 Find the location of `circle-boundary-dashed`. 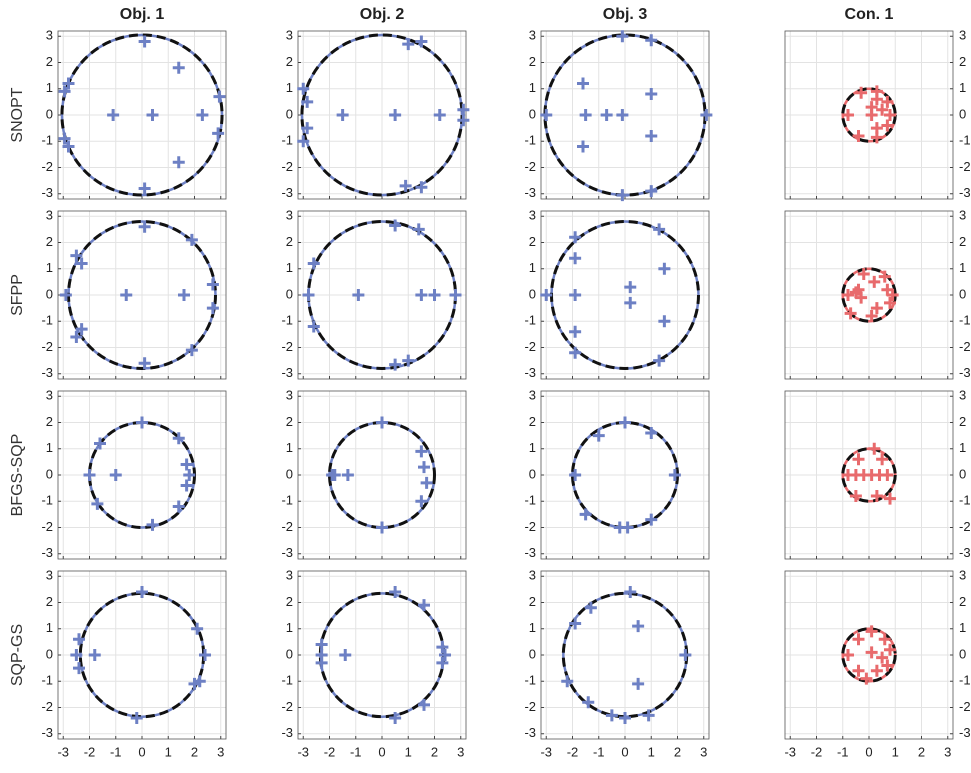

circle-boundary-dashed is located at coordinates (382, 475).